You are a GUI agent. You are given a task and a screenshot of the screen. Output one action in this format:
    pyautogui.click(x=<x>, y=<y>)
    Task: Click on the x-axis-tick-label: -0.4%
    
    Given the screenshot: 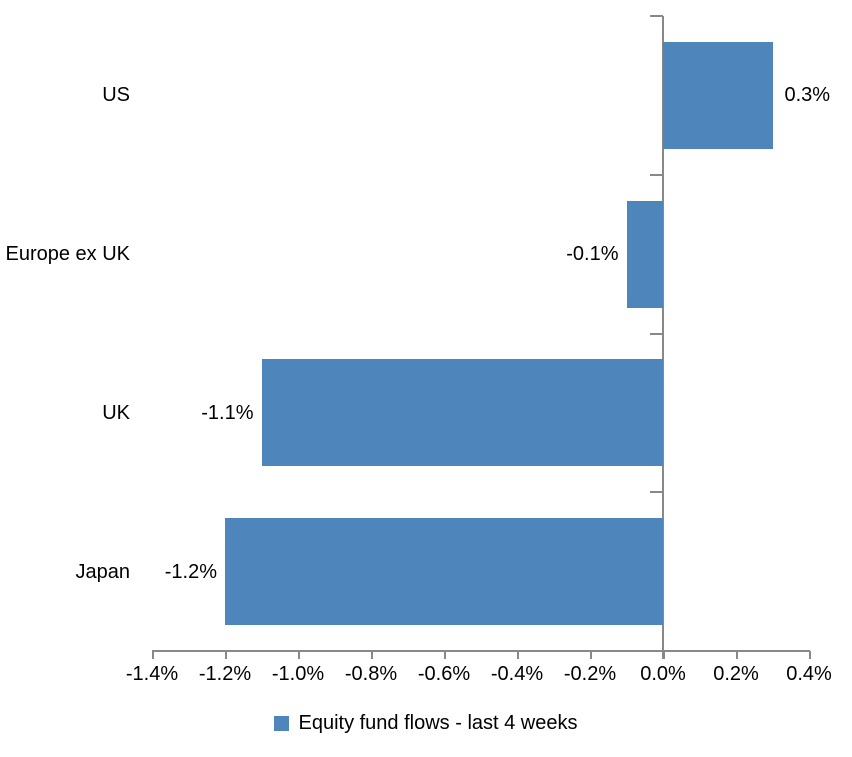 What is the action you would take?
    pyautogui.click(x=517, y=674)
    